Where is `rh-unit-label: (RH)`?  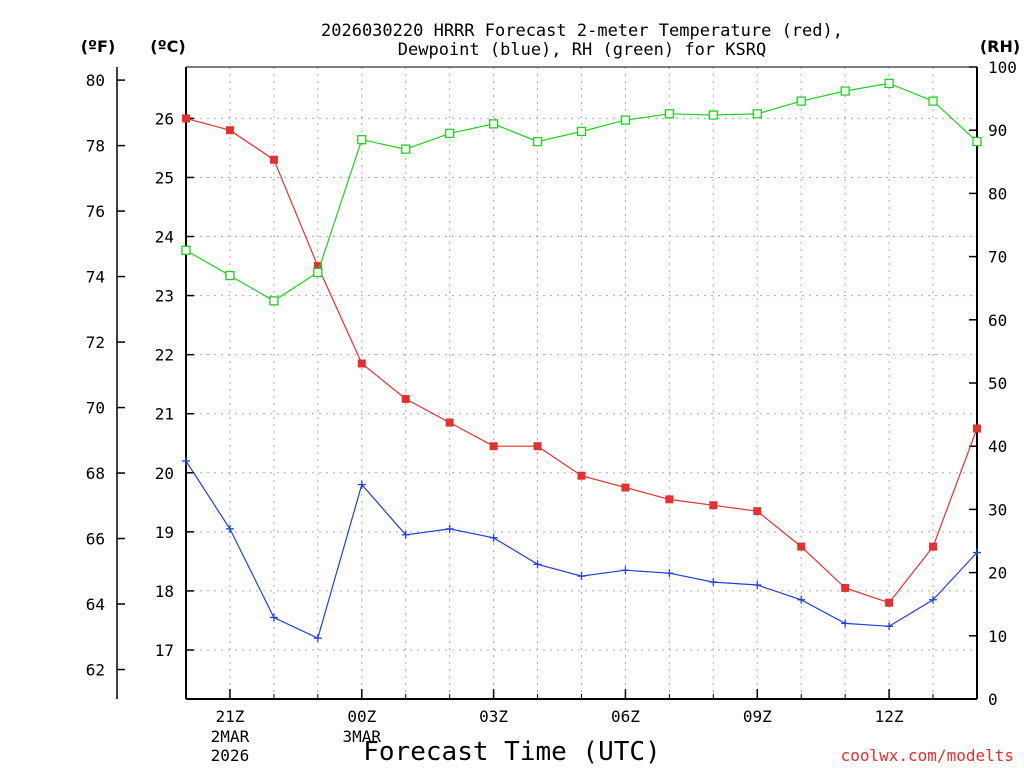 rh-unit-label: (RH) is located at coordinates (1000, 46).